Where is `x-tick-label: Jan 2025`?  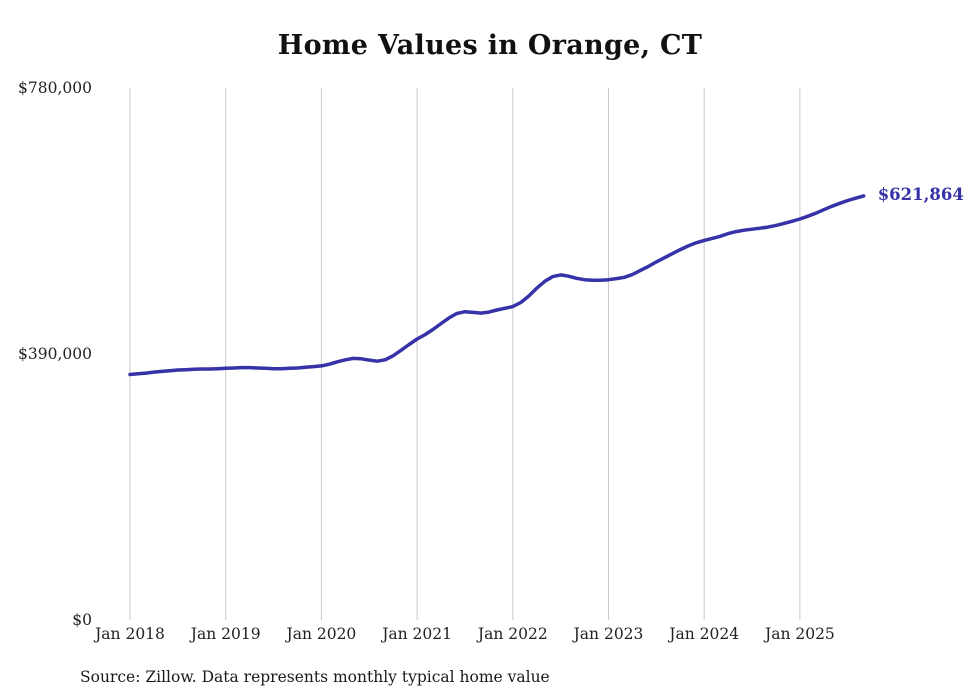 x-tick-label: Jan 2025 is located at coordinates (799, 634).